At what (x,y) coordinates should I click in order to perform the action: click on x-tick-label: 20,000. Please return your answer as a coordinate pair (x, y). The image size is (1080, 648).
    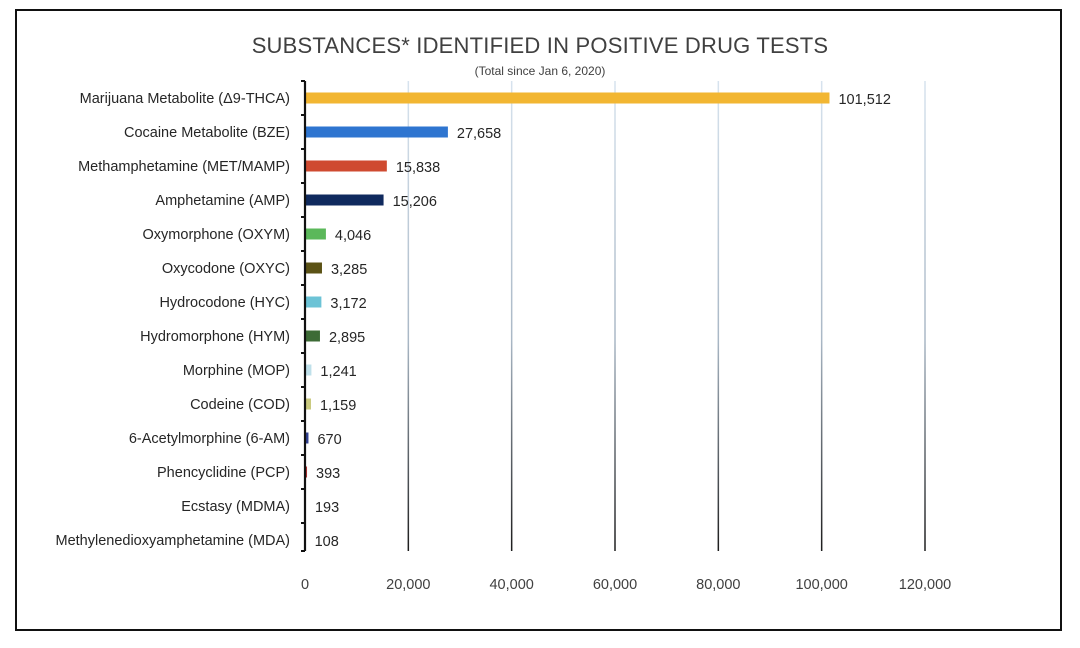
    Looking at the image, I should click on (408, 585).